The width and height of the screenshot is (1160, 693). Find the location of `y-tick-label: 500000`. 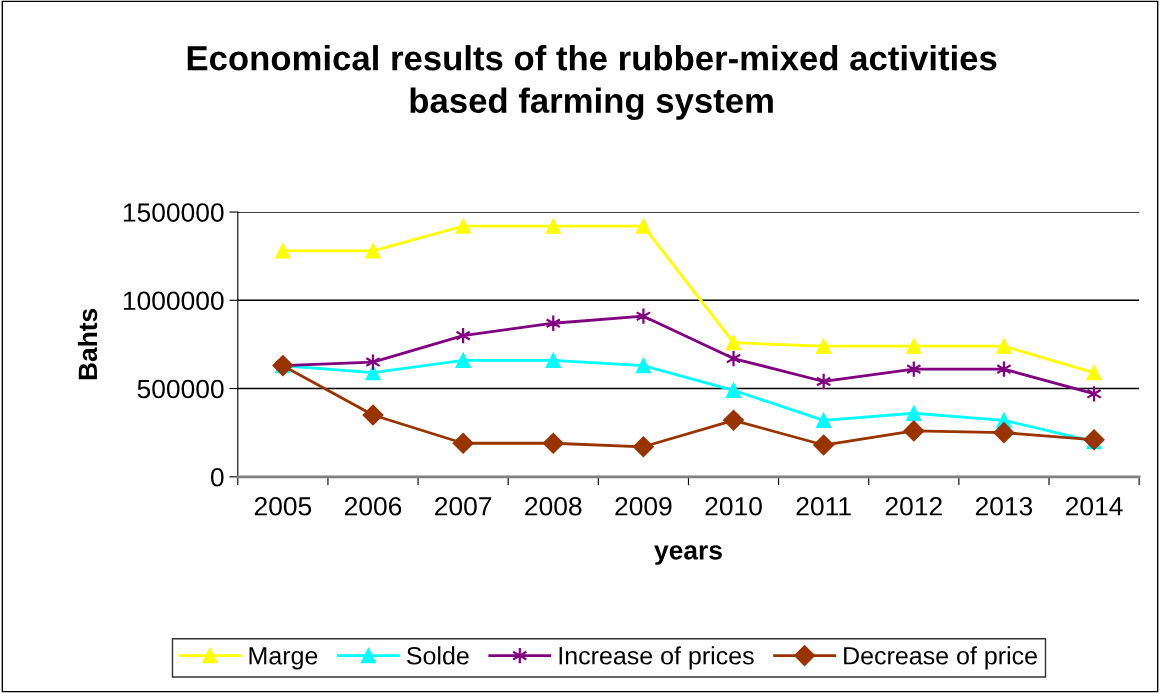

y-tick-label: 500000 is located at coordinates (180, 389).